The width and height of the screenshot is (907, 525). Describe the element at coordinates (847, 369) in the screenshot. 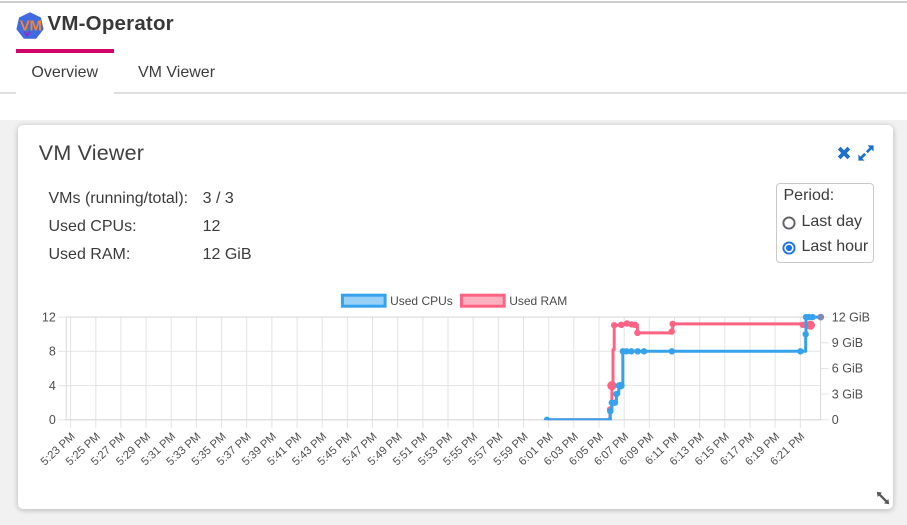

I see `svg-text: 6 GiB` at that location.